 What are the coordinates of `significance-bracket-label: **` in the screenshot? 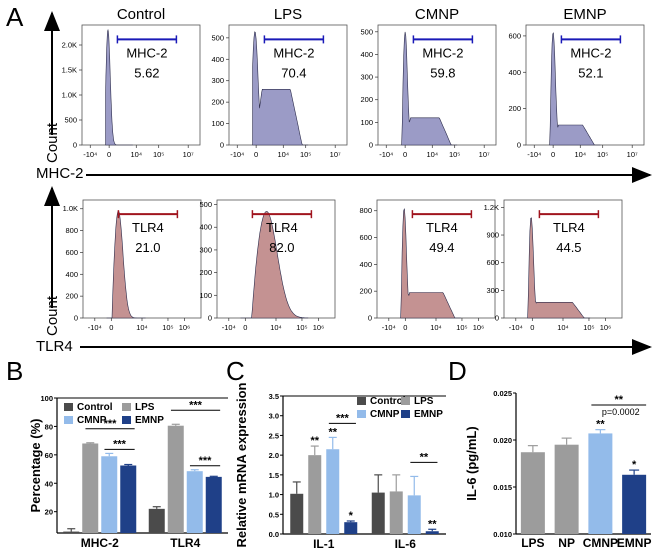 It's located at (424, 457).